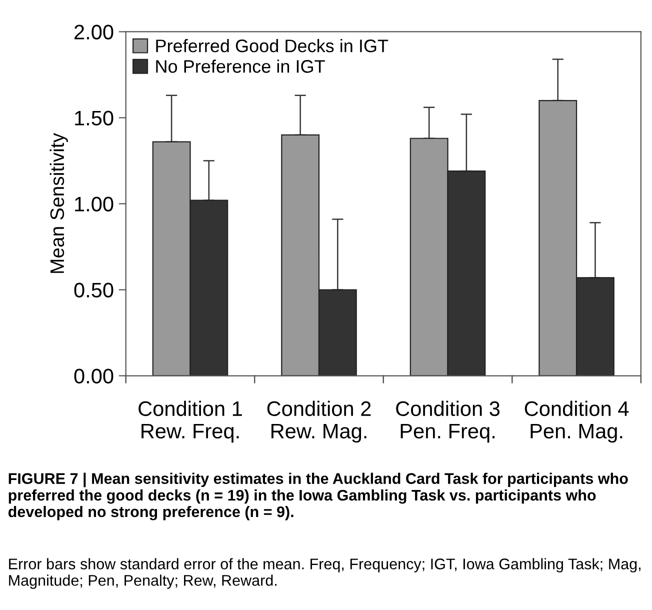 The height and width of the screenshot is (610, 652). I want to click on legend-label: No Preference in IGT, so click(240, 66).